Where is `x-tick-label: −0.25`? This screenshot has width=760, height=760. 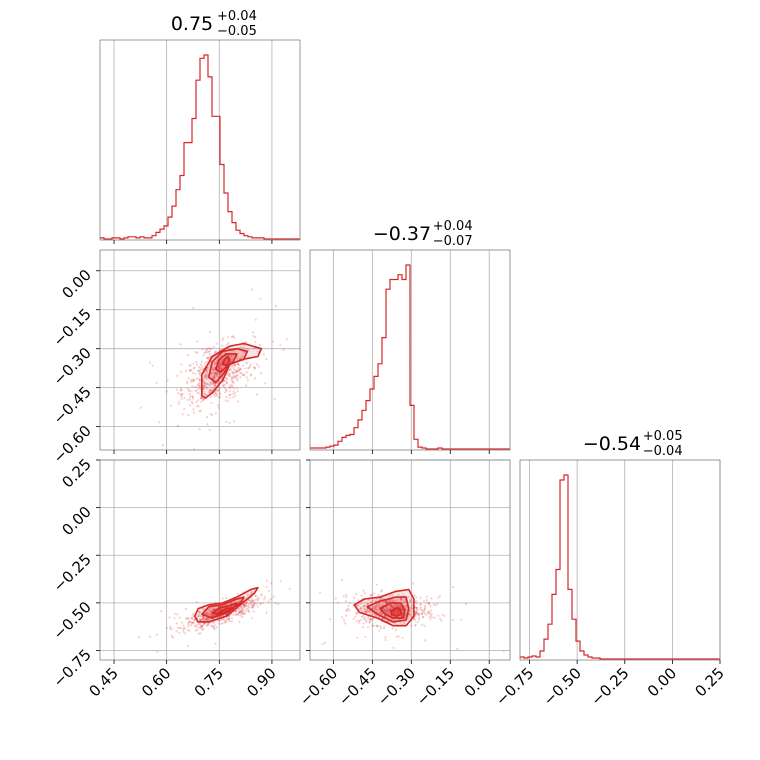
x-tick-label: −0.25 is located at coordinates (609, 686).